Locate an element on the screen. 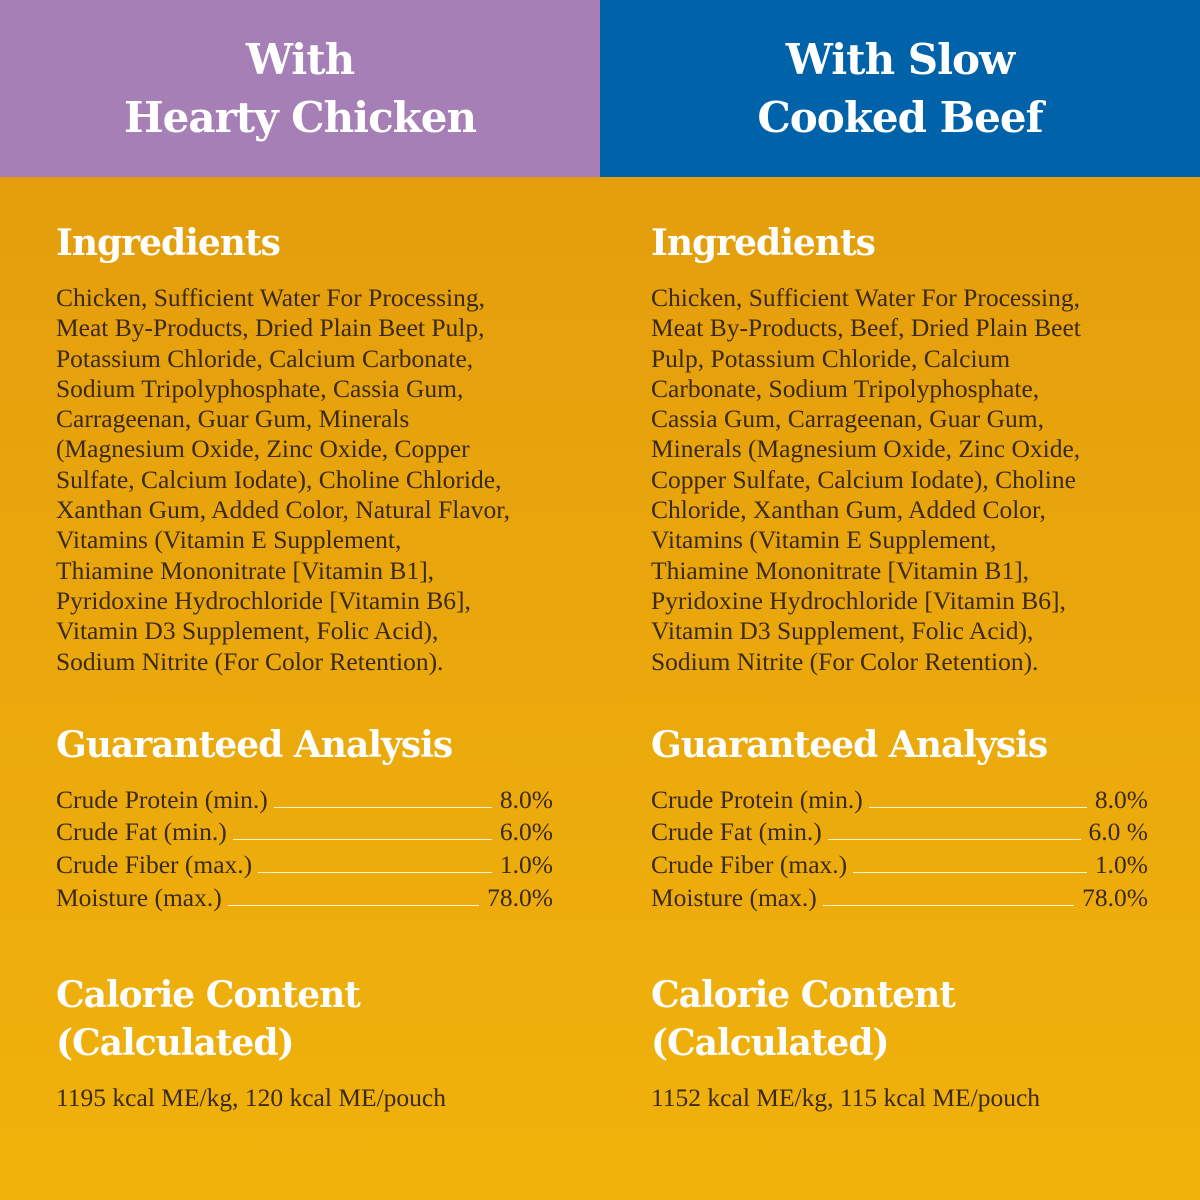 This screenshot has height=1200, width=1200. analysis-value: 6.0 % is located at coordinates (1118, 832).